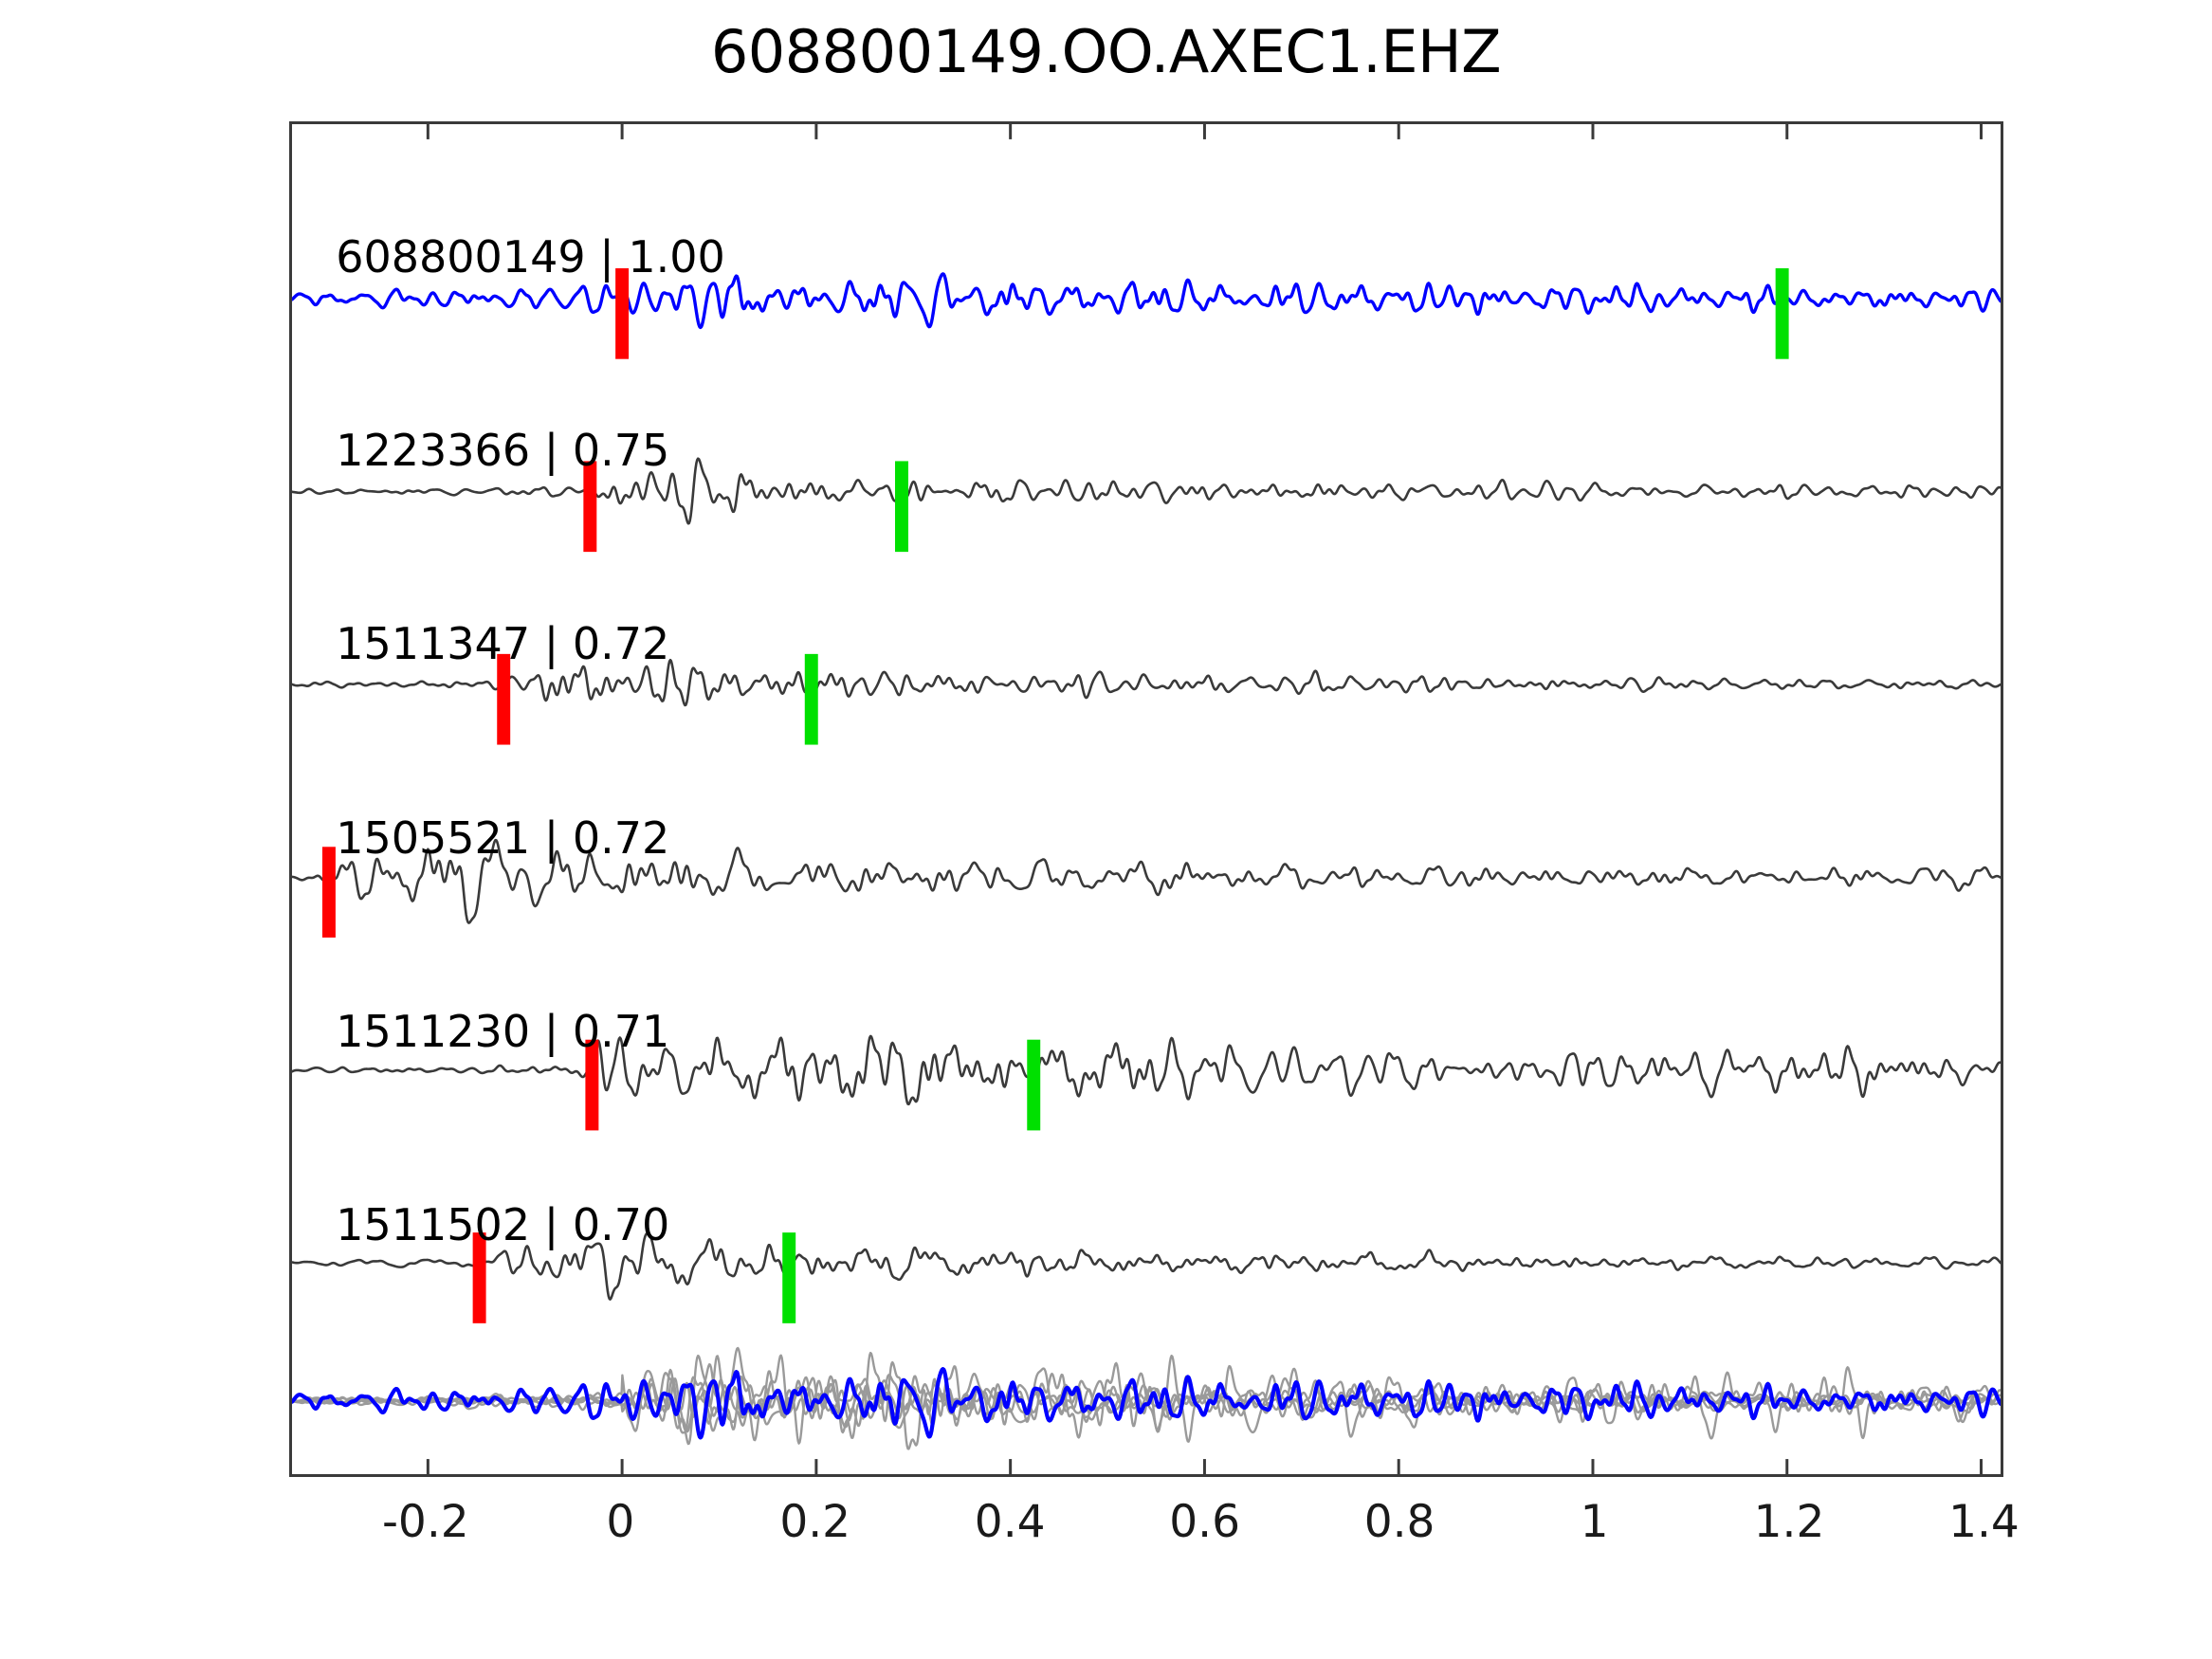  I want to click on x-tick-label-2: 0.2, so click(815, 1522).